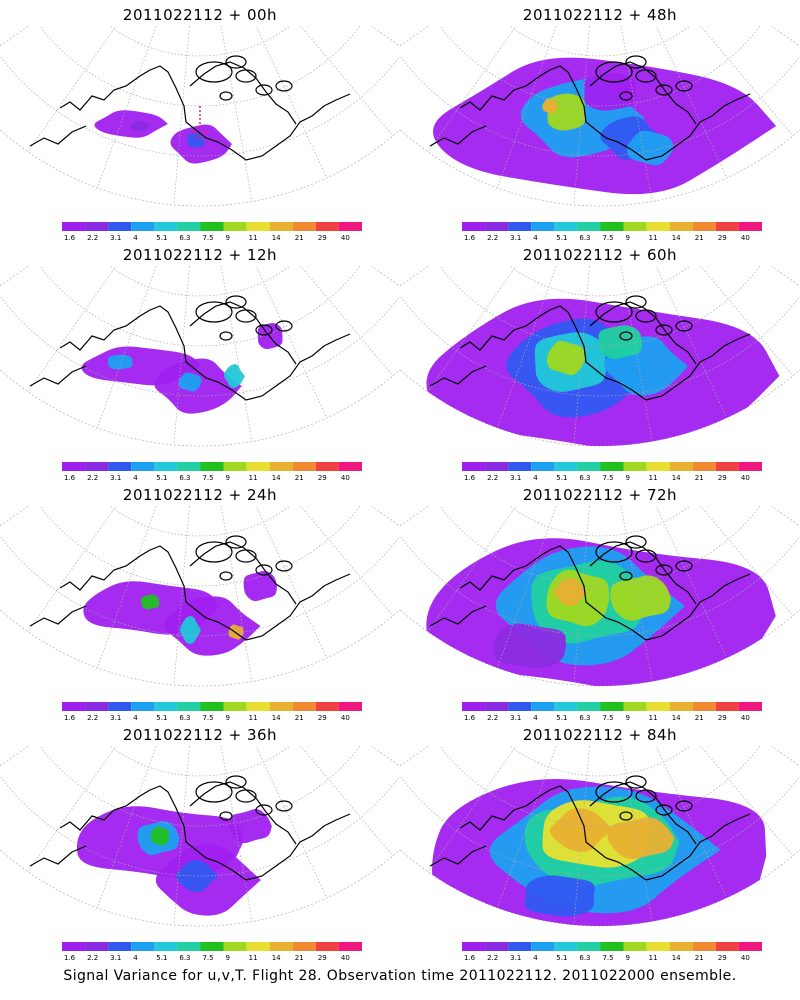 The image size is (800, 1000). I want to click on map-boundary, so click(200, 116).